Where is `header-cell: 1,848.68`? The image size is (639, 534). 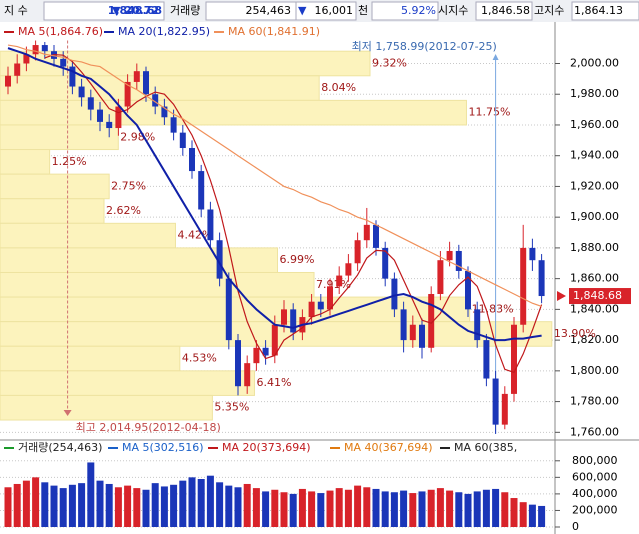 header-cell: 1,848.68 is located at coordinates (135, 10).